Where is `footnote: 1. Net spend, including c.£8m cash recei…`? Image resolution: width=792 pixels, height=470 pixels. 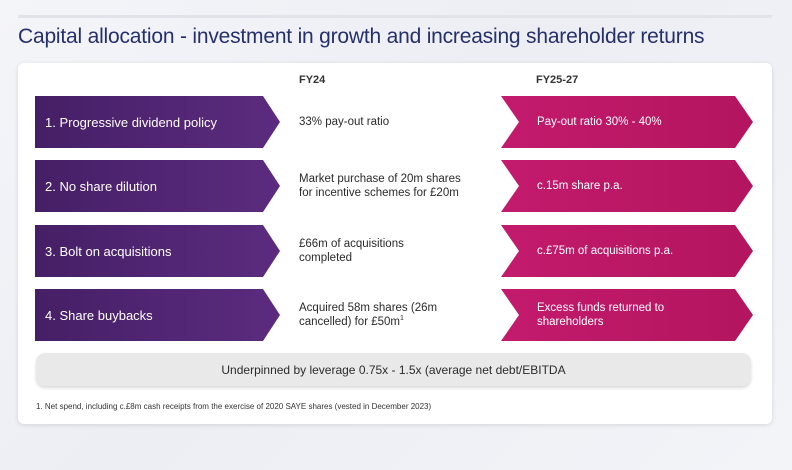 footnote: 1. Net spend, including c.£8m cash recei… is located at coordinates (234, 406).